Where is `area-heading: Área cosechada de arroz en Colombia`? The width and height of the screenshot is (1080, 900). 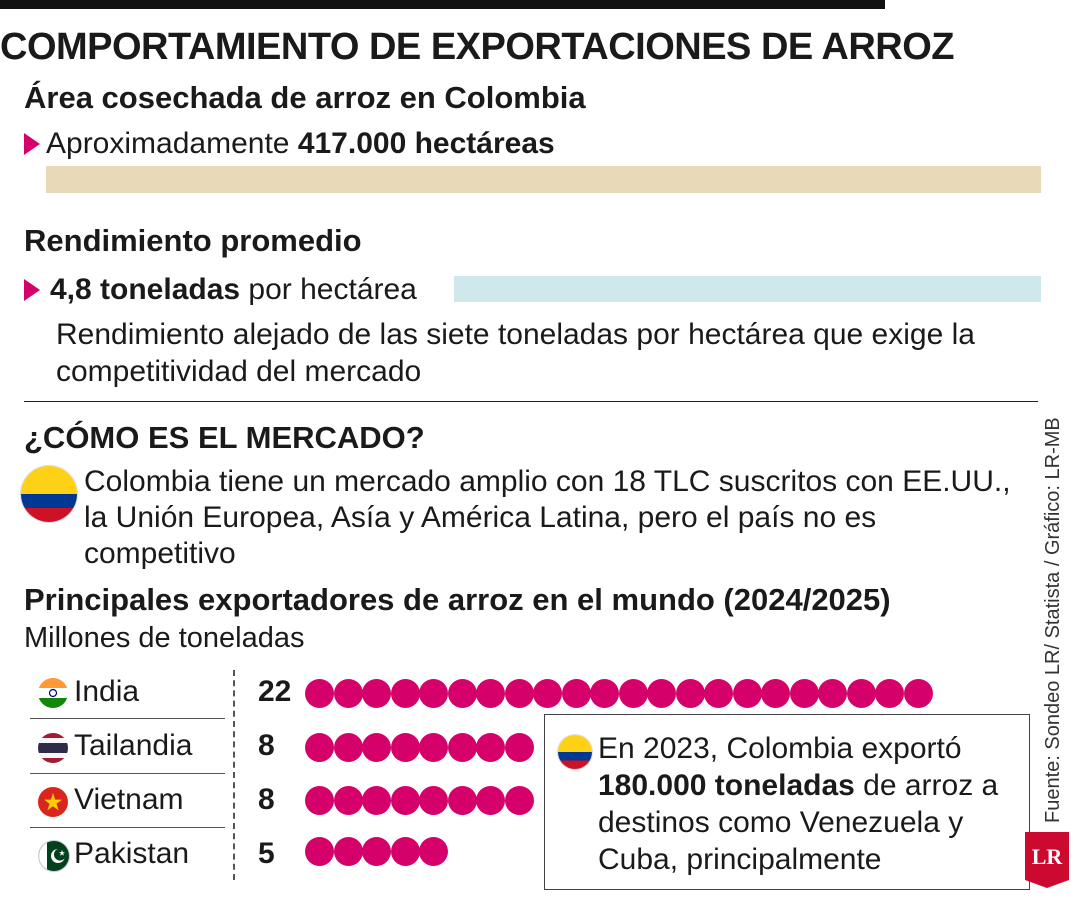
area-heading: Área cosechada de arroz en Colombia is located at coordinates (305, 97).